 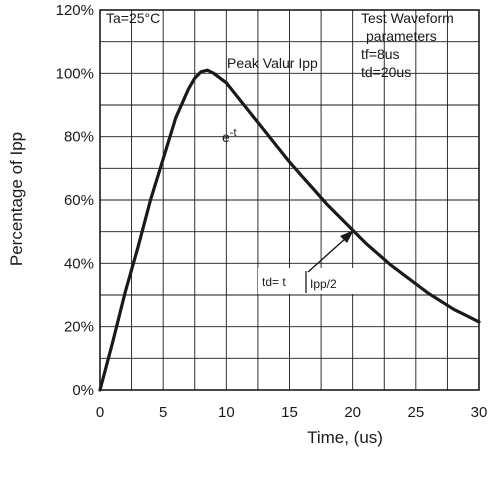 What do you see at coordinates (323, 284) in the screenshot?
I see `td-annotation-suffix: Ipp/2` at bounding box center [323, 284].